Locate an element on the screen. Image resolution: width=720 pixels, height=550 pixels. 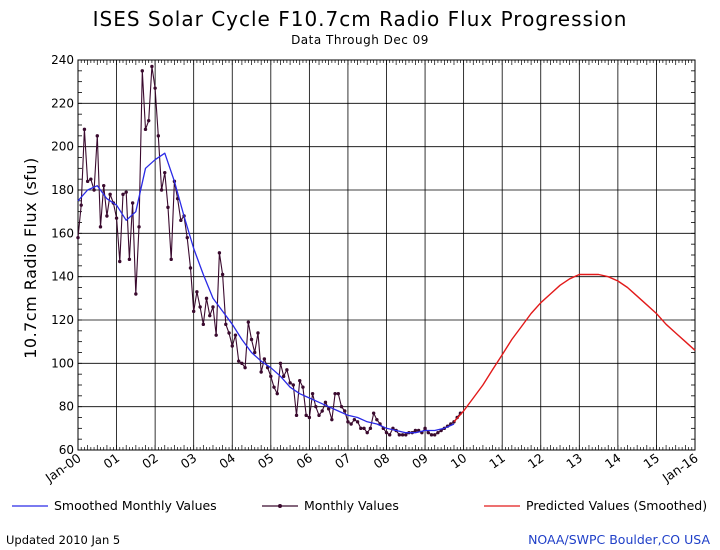
x-tick-label: Jan-16 is located at coordinates (680, 468).